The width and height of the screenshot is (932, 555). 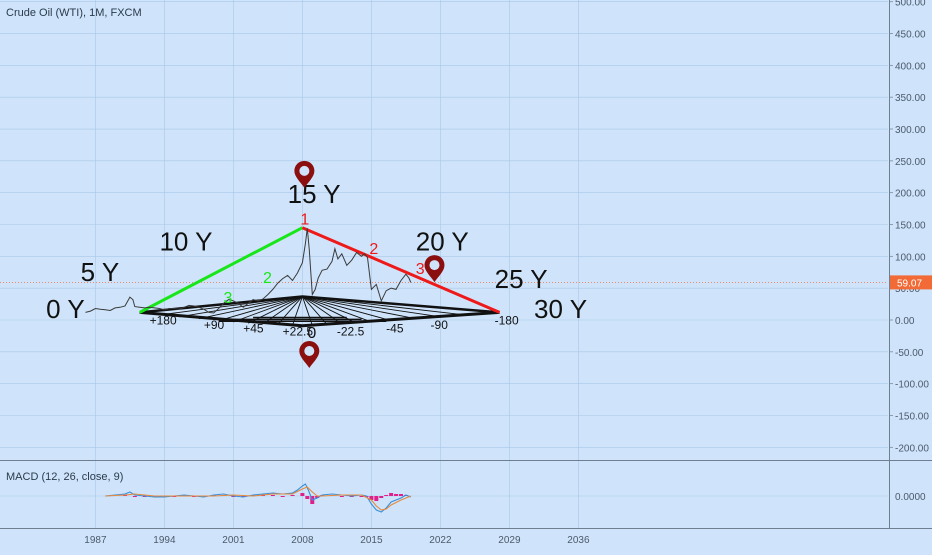 I want to click on annotation-label: -22.5, so click(x=351, y=331).